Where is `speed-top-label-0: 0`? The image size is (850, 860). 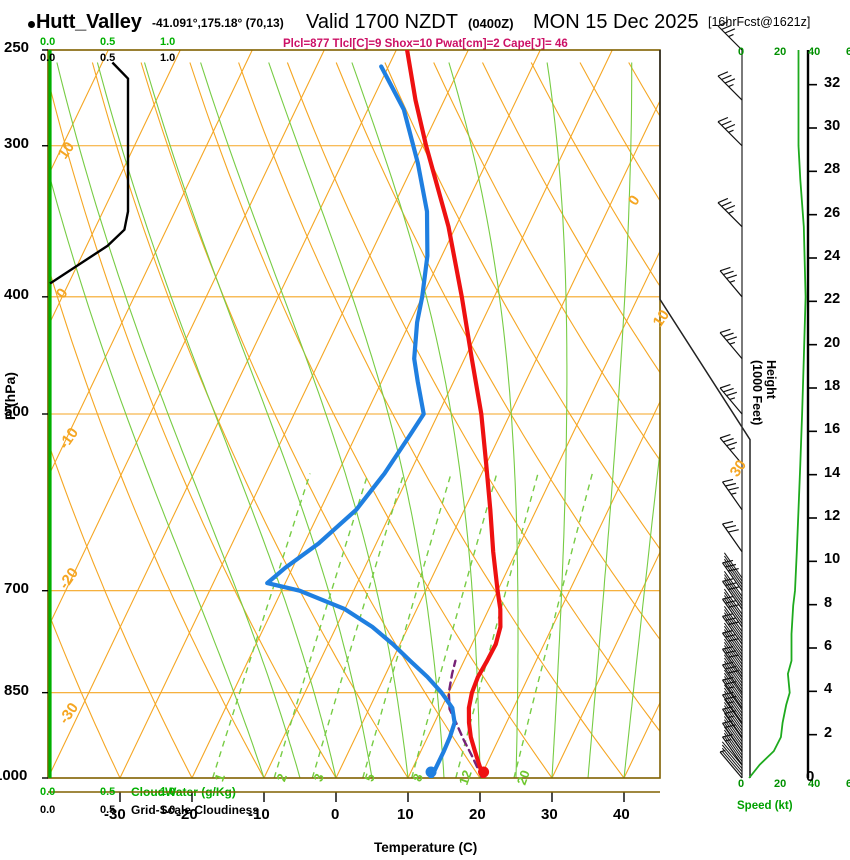
speed-top-label-0: 0 is located at coordinates (741, 52).